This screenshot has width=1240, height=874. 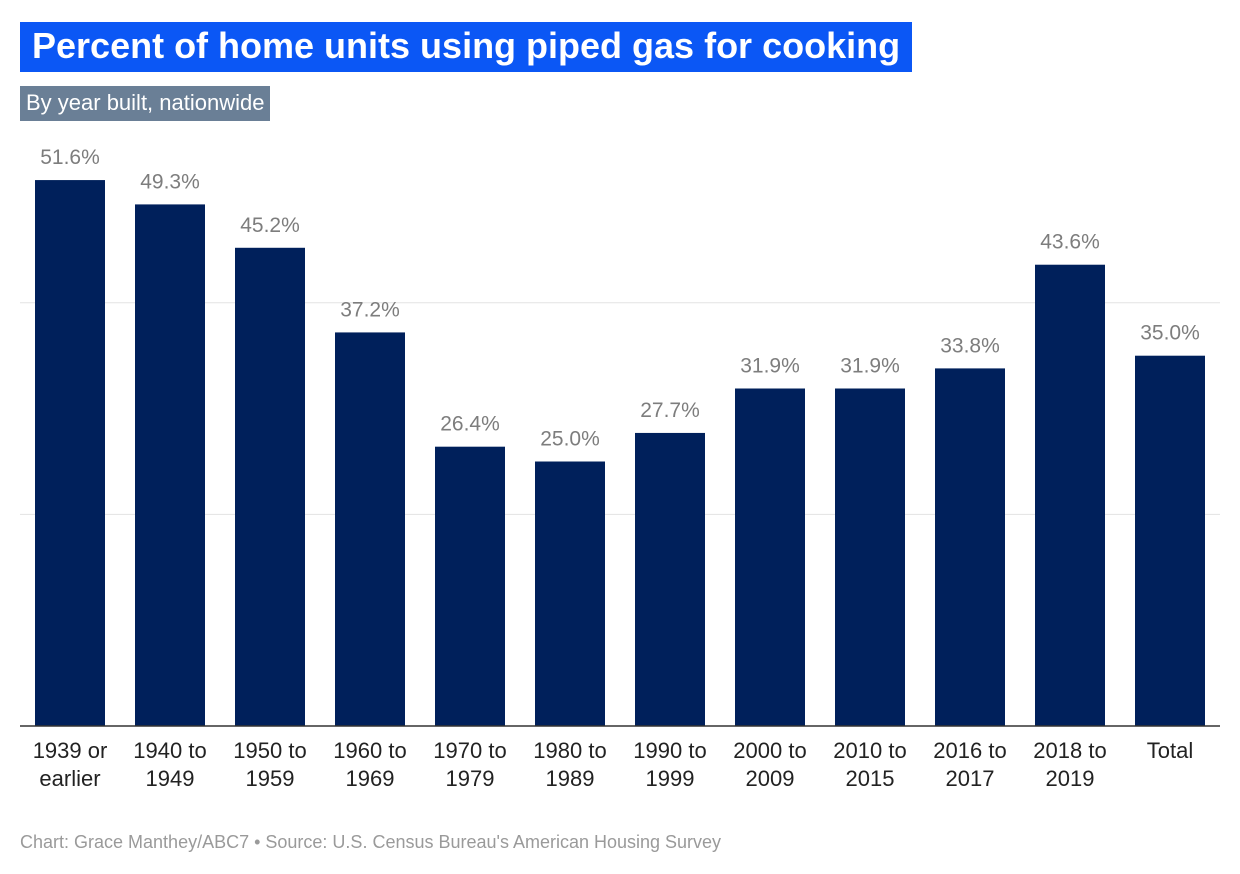 I want to click on data-label: 33.8%, so click(x=970, y=345).